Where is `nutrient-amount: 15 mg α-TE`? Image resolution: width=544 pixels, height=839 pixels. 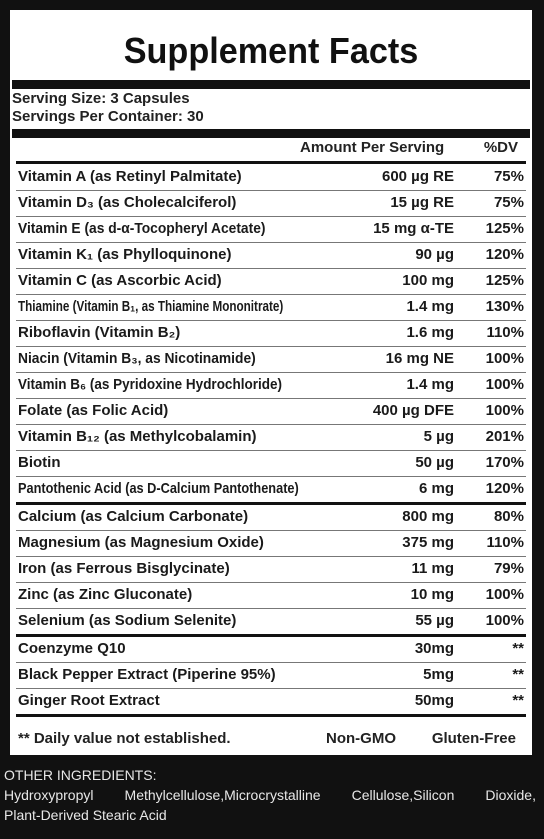
nutrient-amount: 15 mg α-TE is located at coordinates (413, 228).